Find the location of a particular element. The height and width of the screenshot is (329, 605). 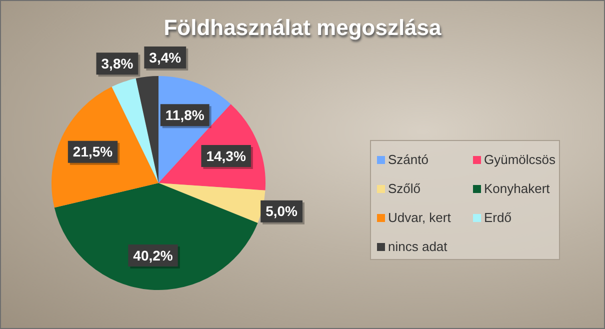

data-label: 21,5% is located at coordinates (93, 152).